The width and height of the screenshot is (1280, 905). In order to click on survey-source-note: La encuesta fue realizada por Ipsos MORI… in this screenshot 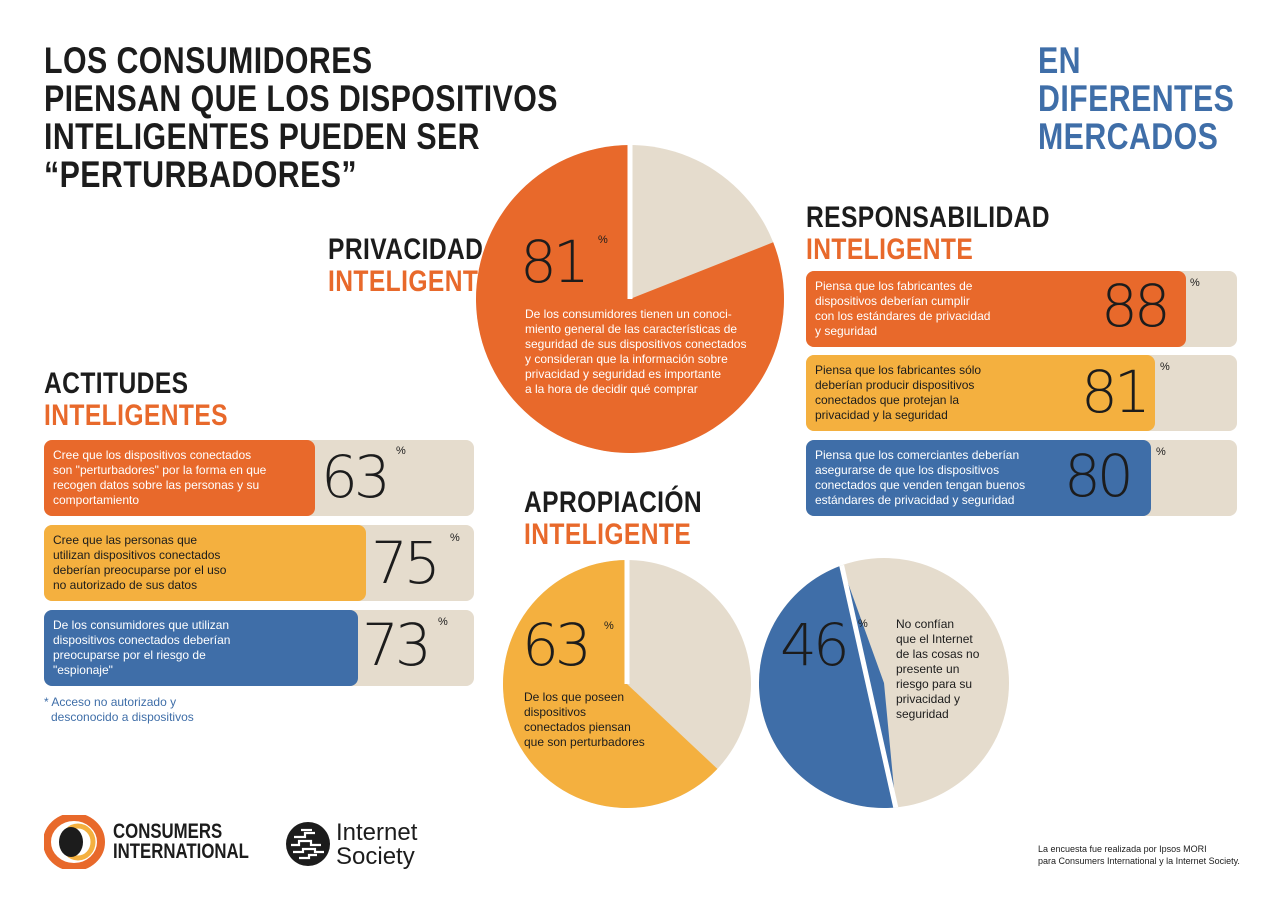, I will do `click(1139, 855)`.